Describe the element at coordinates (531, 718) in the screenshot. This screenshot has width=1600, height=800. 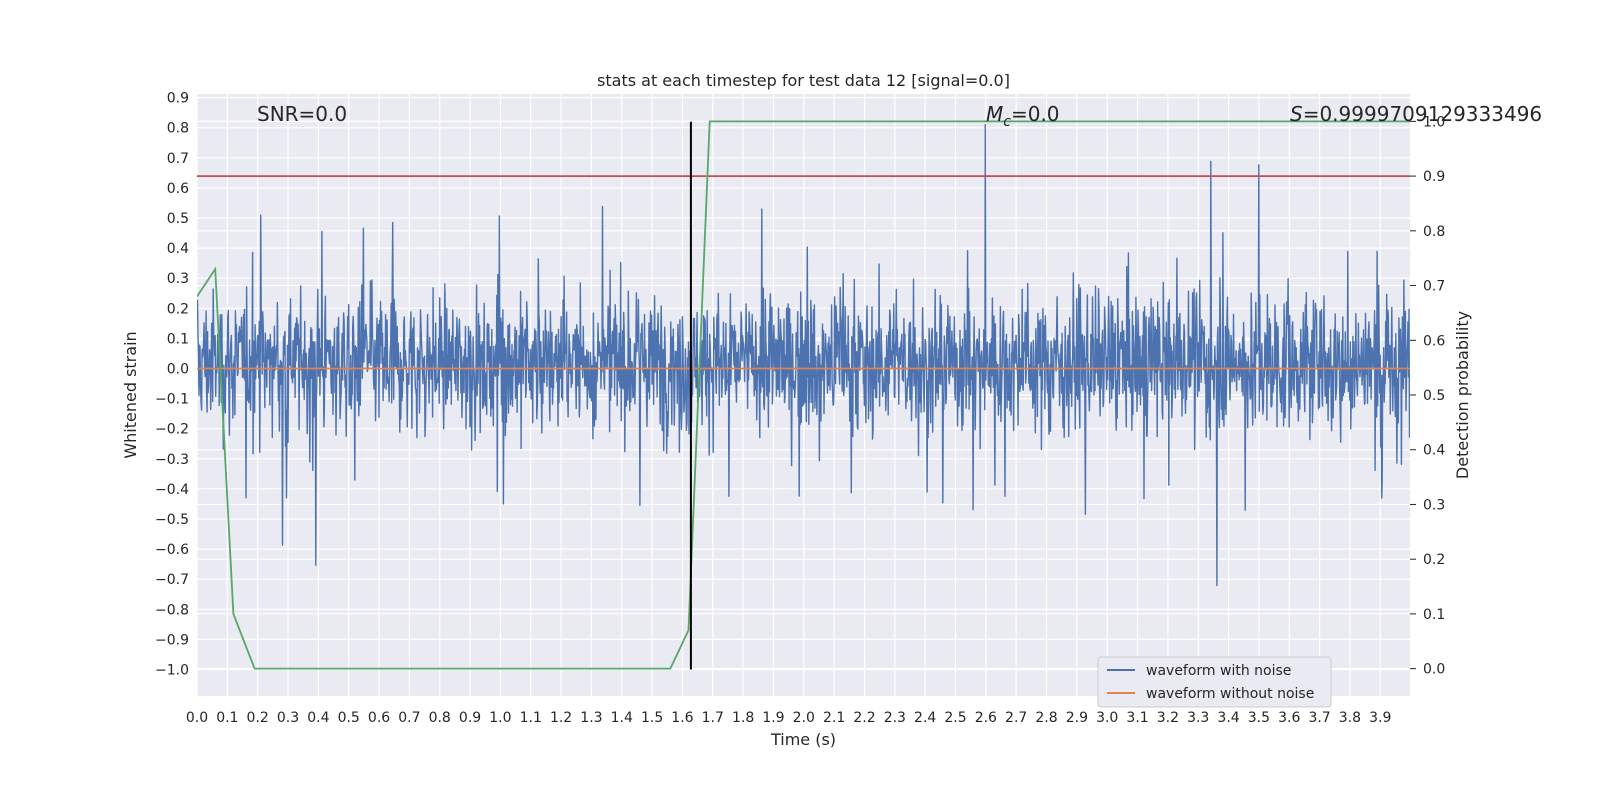
I see `x-tick-label: 1.1` at that location.